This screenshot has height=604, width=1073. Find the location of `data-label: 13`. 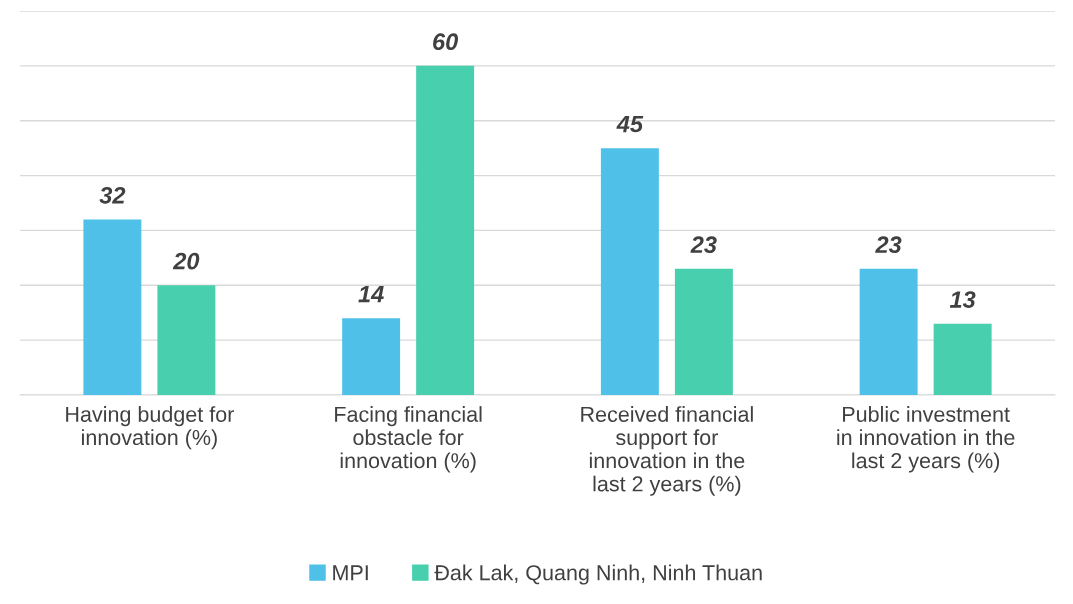

data-label: 13 is located at coordinates (962, 299).